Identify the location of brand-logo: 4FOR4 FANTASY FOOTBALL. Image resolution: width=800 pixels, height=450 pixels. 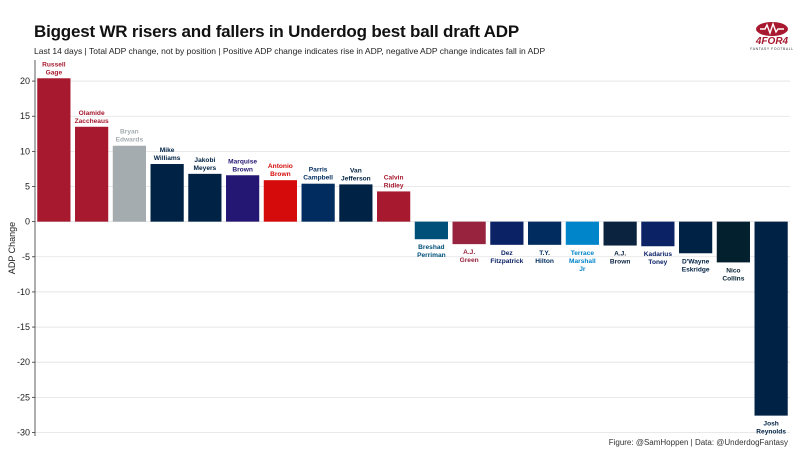
(771, 36).